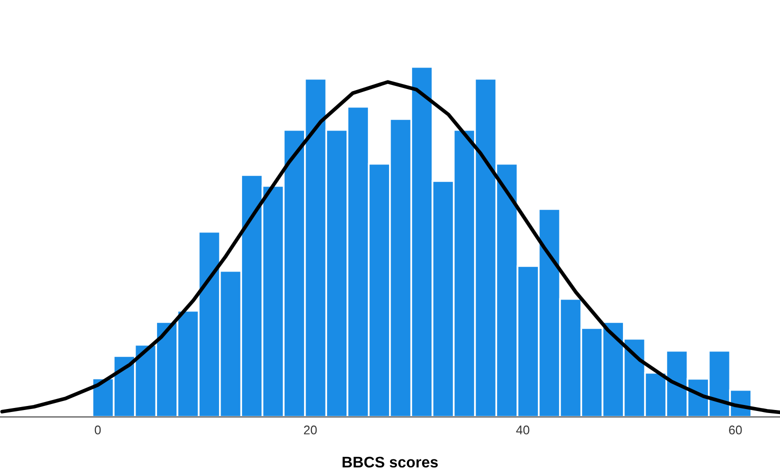 This screenshot has height=470, width=780. I want to click on x-tick-label: 40, so click(523, 430).